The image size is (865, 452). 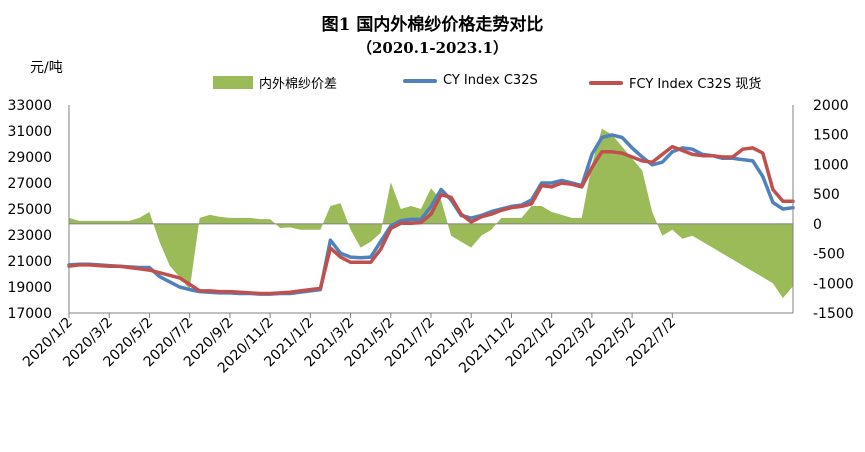 What do you see at coordinates (46, 68) in the screenshot?
I see `y-axis-unit: 元/吨` at bounding box center [46, 68].